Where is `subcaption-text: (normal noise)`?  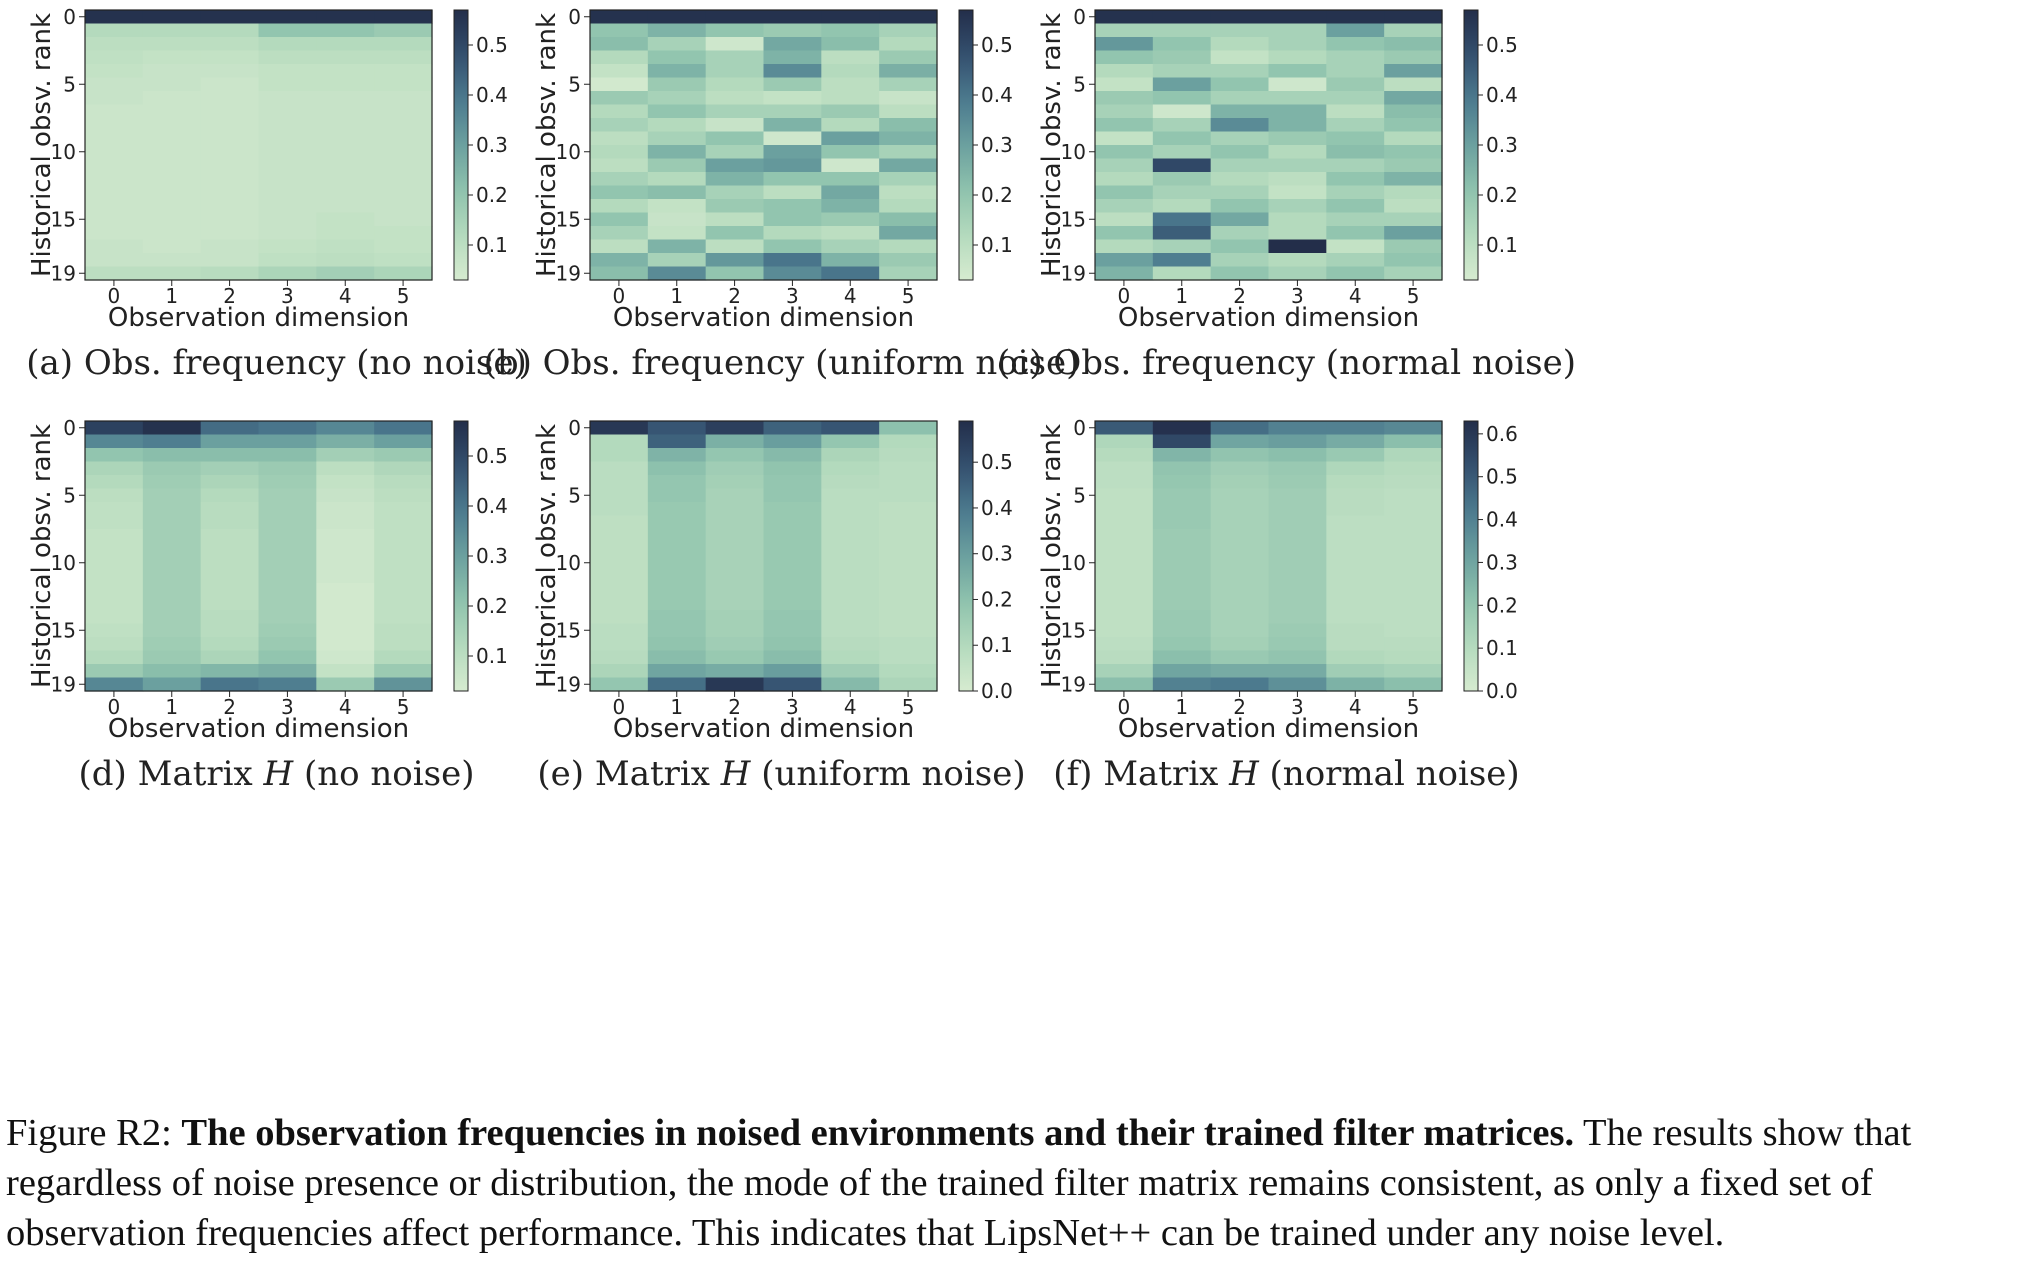 subcaption-text: (normal noise) is located at coordinates (1389, 774).